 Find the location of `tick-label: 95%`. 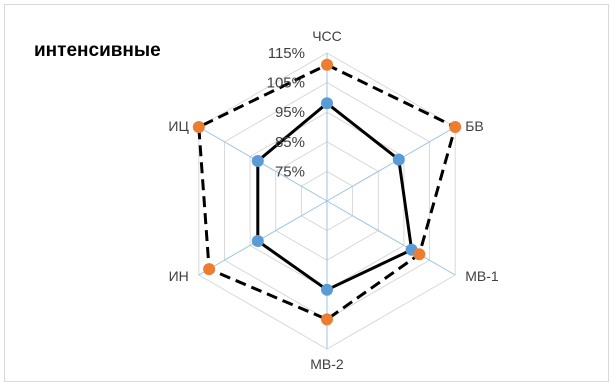

tick-label: 95% is located at coordinates (290, 112).